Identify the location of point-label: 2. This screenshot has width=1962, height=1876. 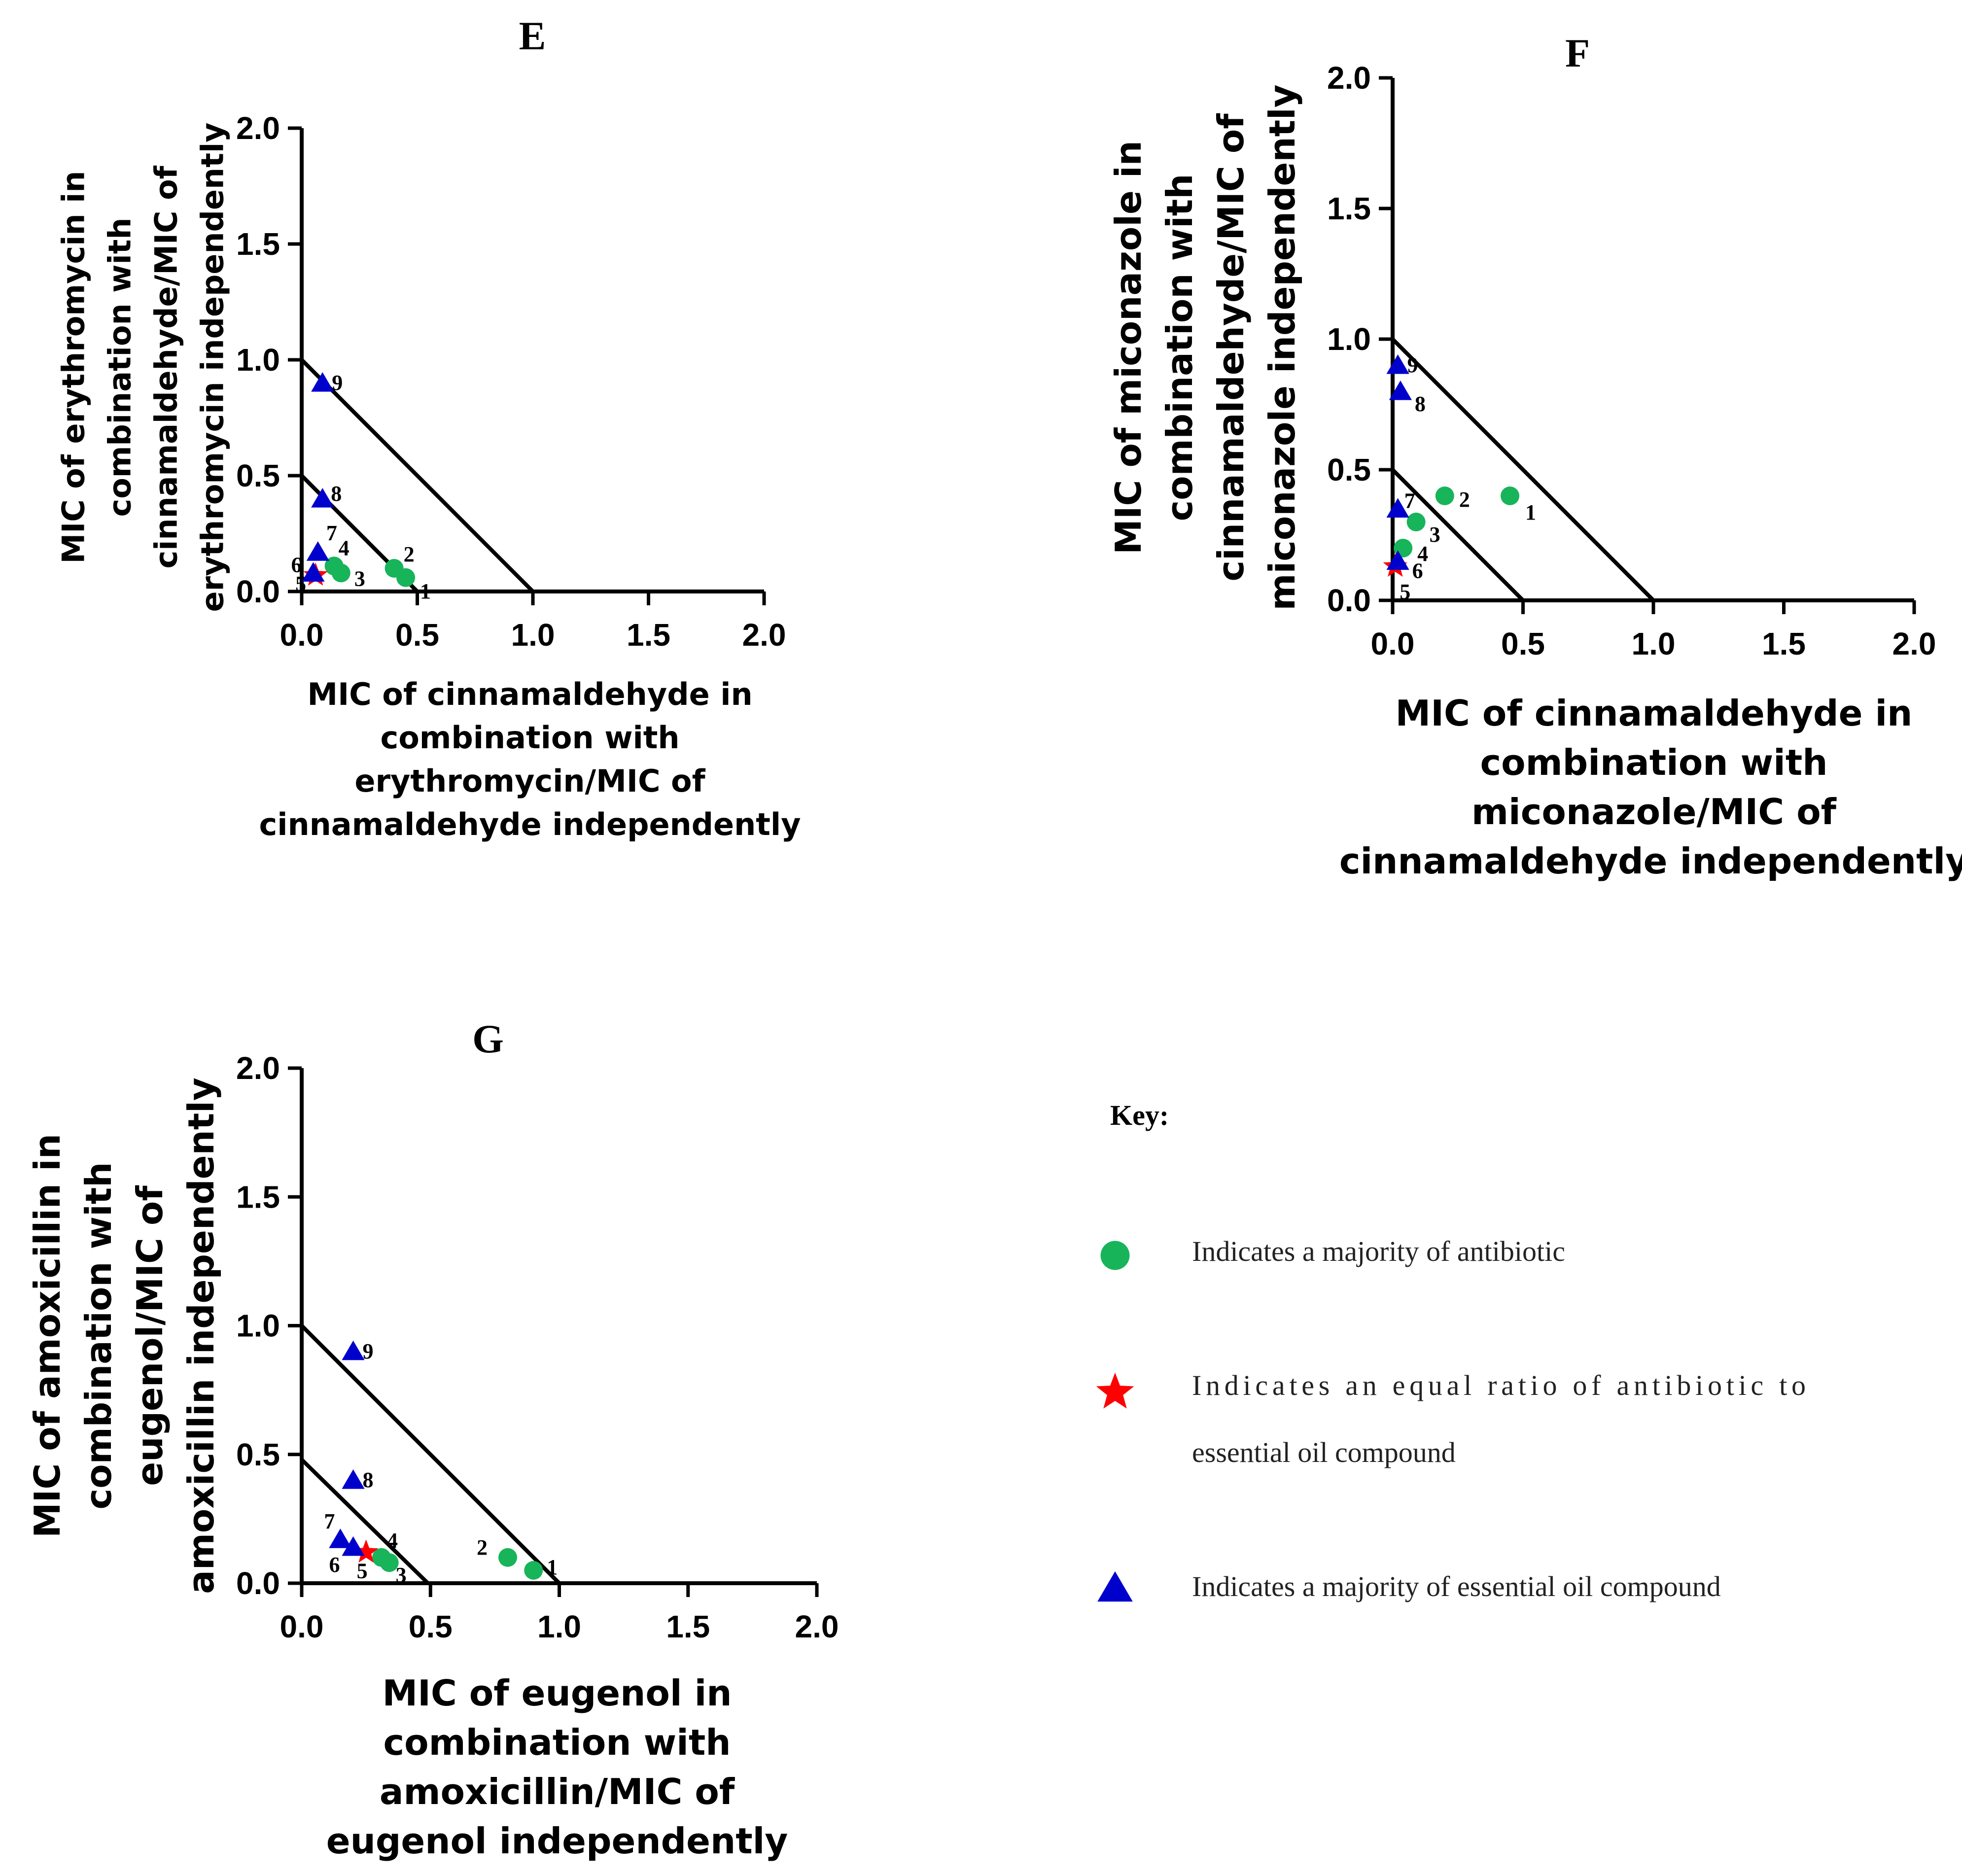
(1464, 500).